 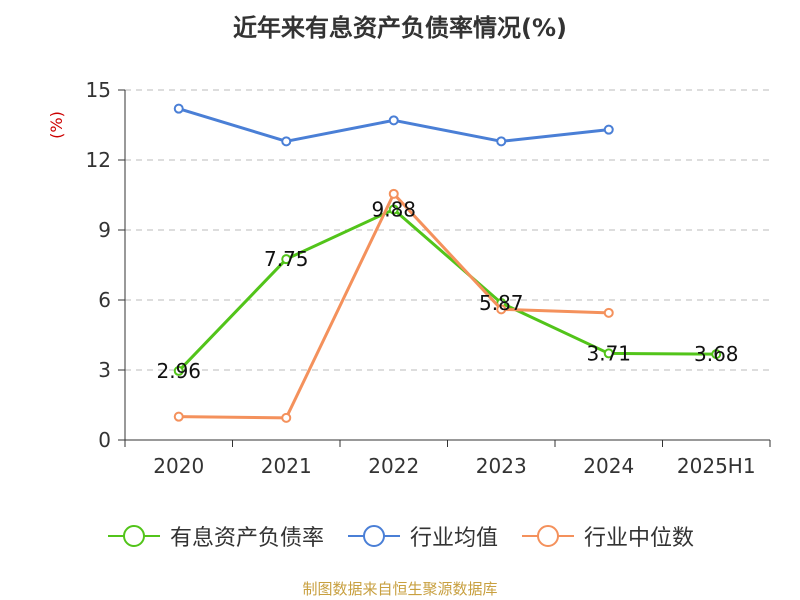 I want to click on legend: 有息资产负债率 行业均值 行业中位数, so click(x=400, y=536).